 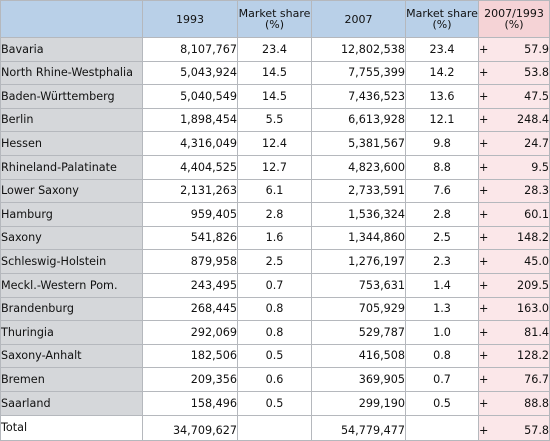 I want to click on market-share-2007-cell-text: 14.2, so click(x=442, y=73).